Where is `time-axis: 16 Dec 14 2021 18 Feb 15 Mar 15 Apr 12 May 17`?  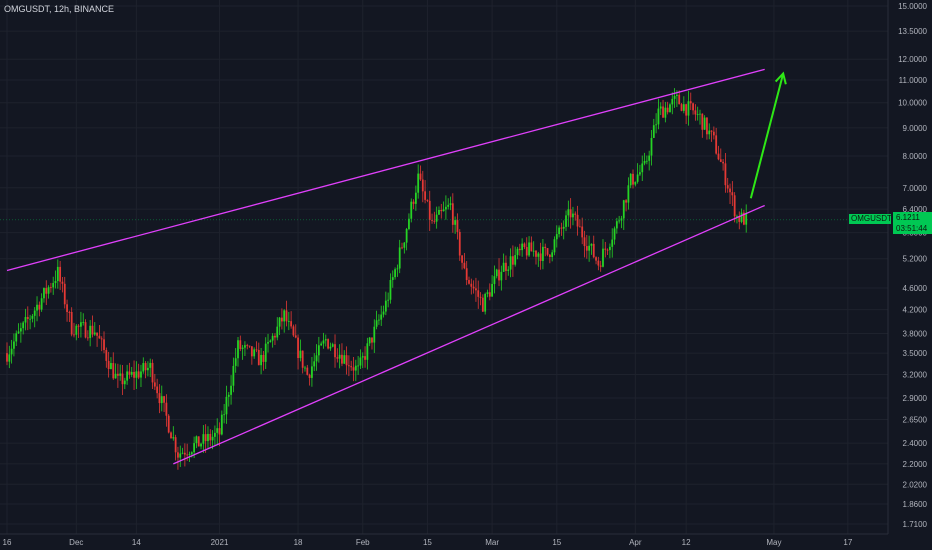
time-axis: 16 Dec 14 2021 18 Feb 15 Mar 15 Apr 12 May 17 is located at coordinates (428, 542).